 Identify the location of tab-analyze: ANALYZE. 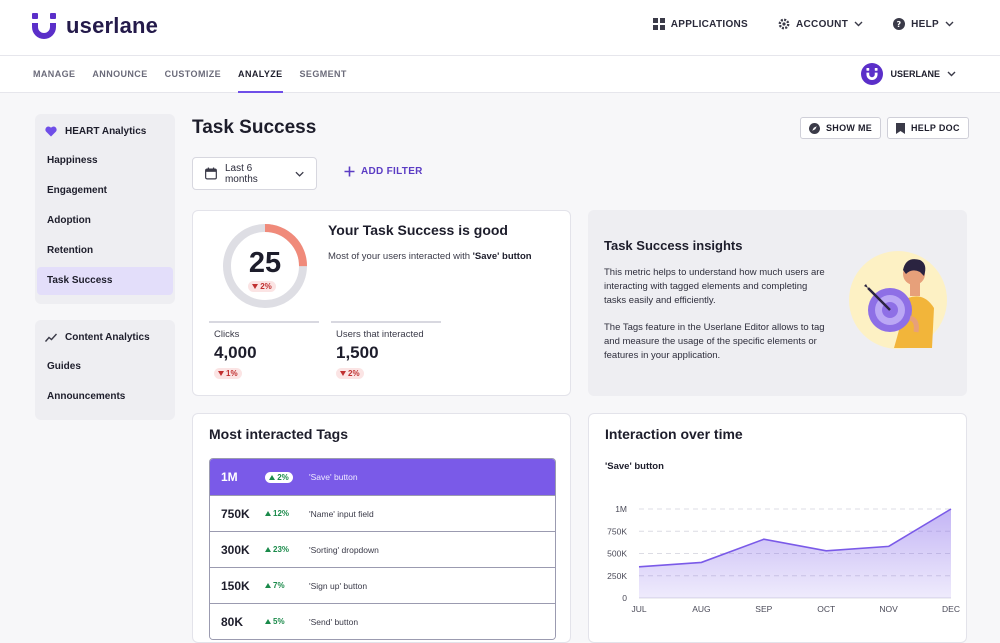
(260, 74).